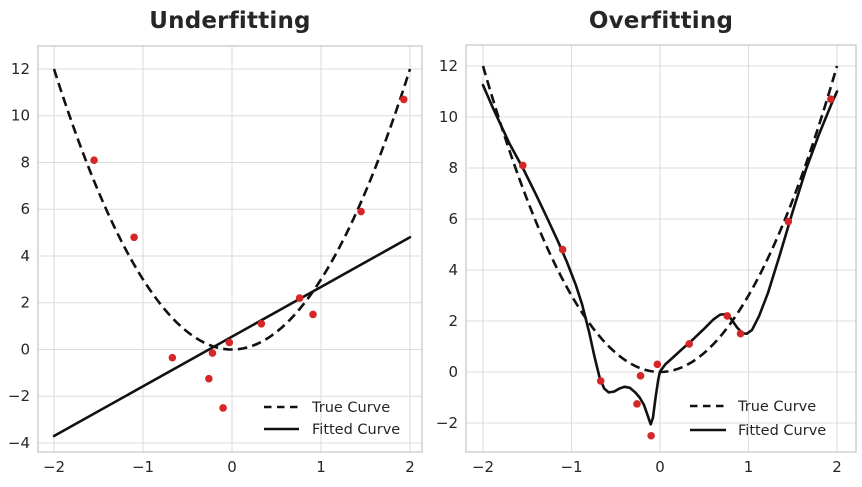 The image size is (862, 487). Describe the element at coordinates (230, 21) in the screenshot. I see `left-plot-title: Underfitting` at that location.